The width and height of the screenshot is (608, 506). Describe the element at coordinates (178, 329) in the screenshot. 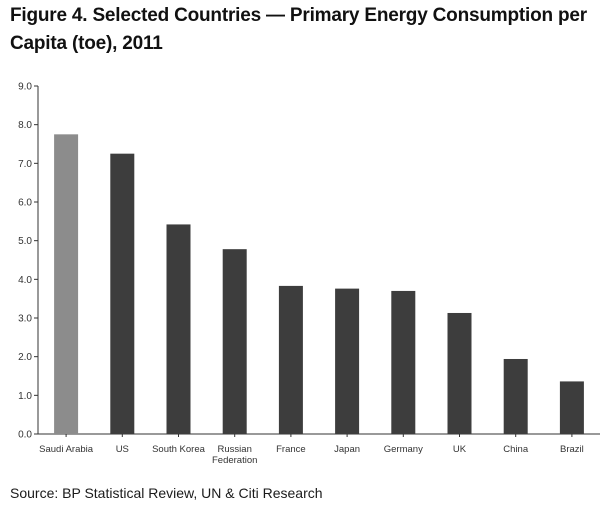

I see `bar-south-korea` at that location.